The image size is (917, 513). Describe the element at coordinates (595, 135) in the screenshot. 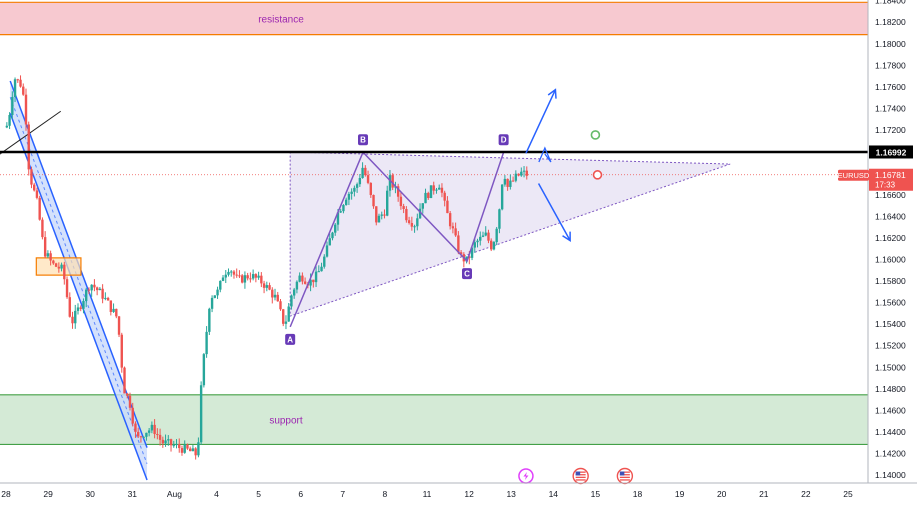

I see `target-marker-green` at that location.